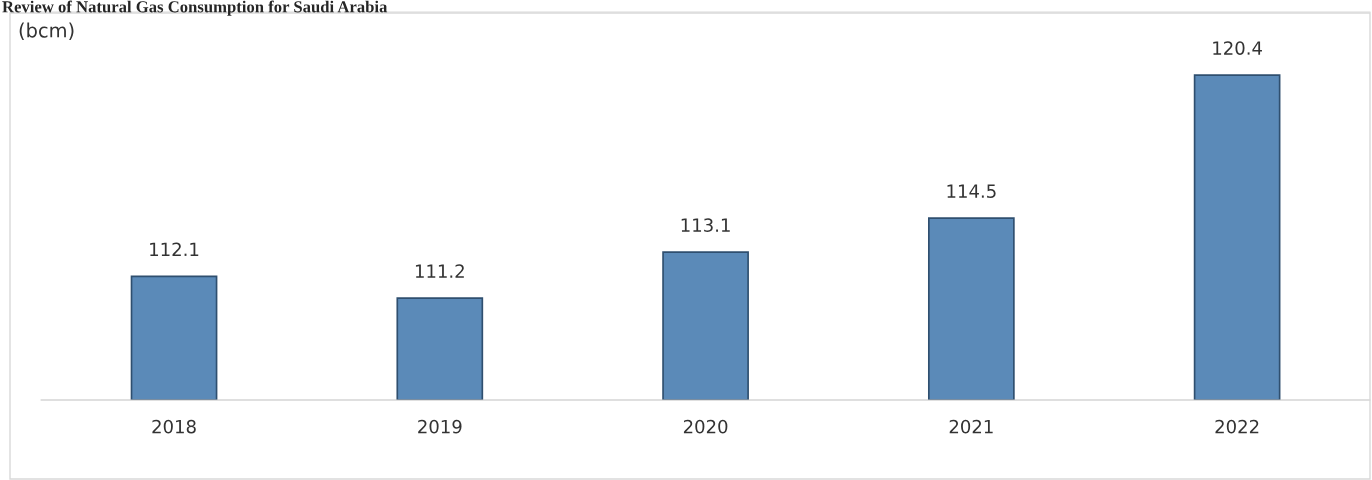 This screenshot has height=480, width=1372. What do you see at coordinates (1237, 426) in the screenshot?
I see `x-tick-label: 2022` at bounding box center [1237, 426].